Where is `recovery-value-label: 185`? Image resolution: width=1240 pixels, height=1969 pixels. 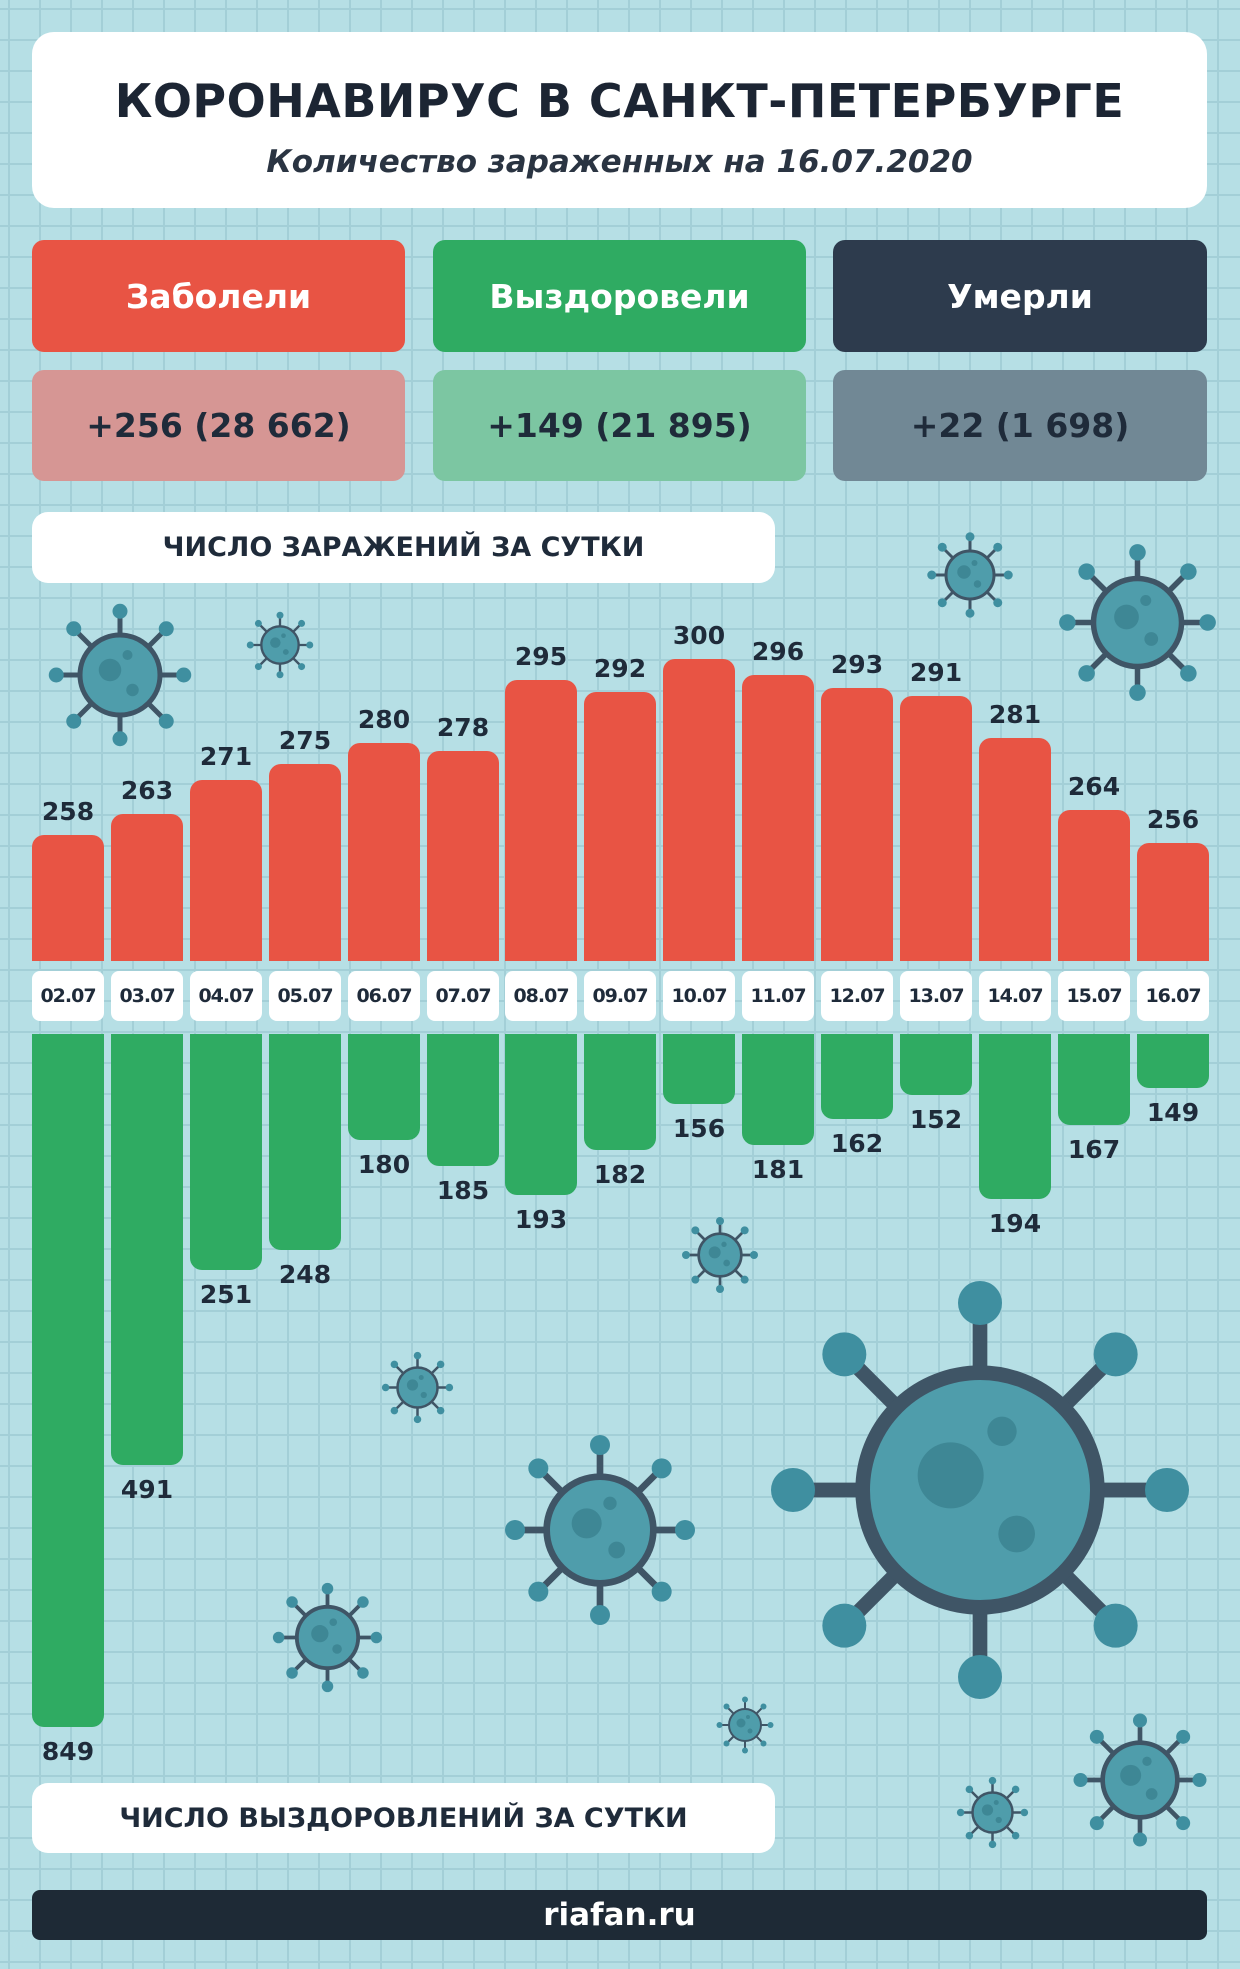
recovery-value-label: 185 is located at coordinates (463, 1190).